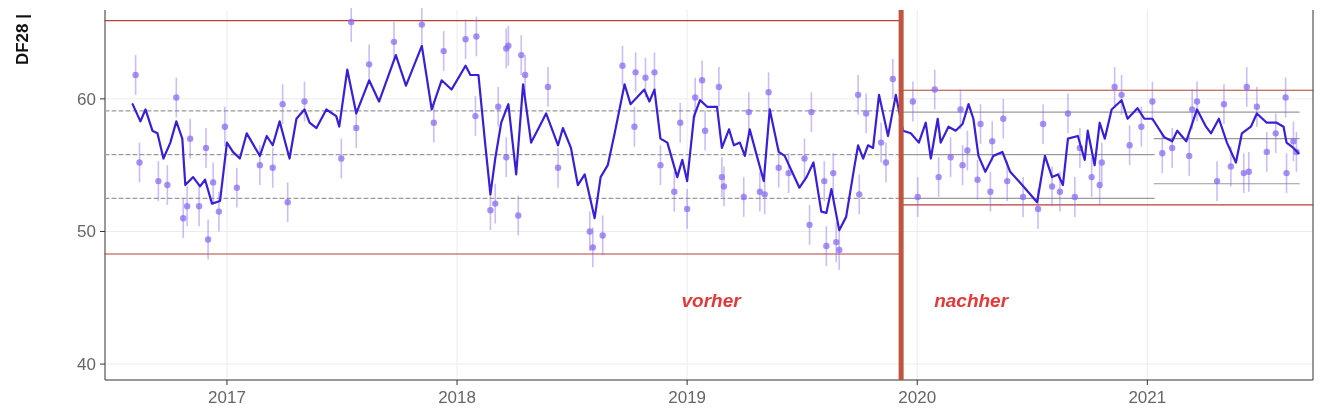 This screenshot has height=415, width=1324. Describe the element at coordinates (917, 397) in the screenshot. I see `x-tick-label: 2020` at that location.